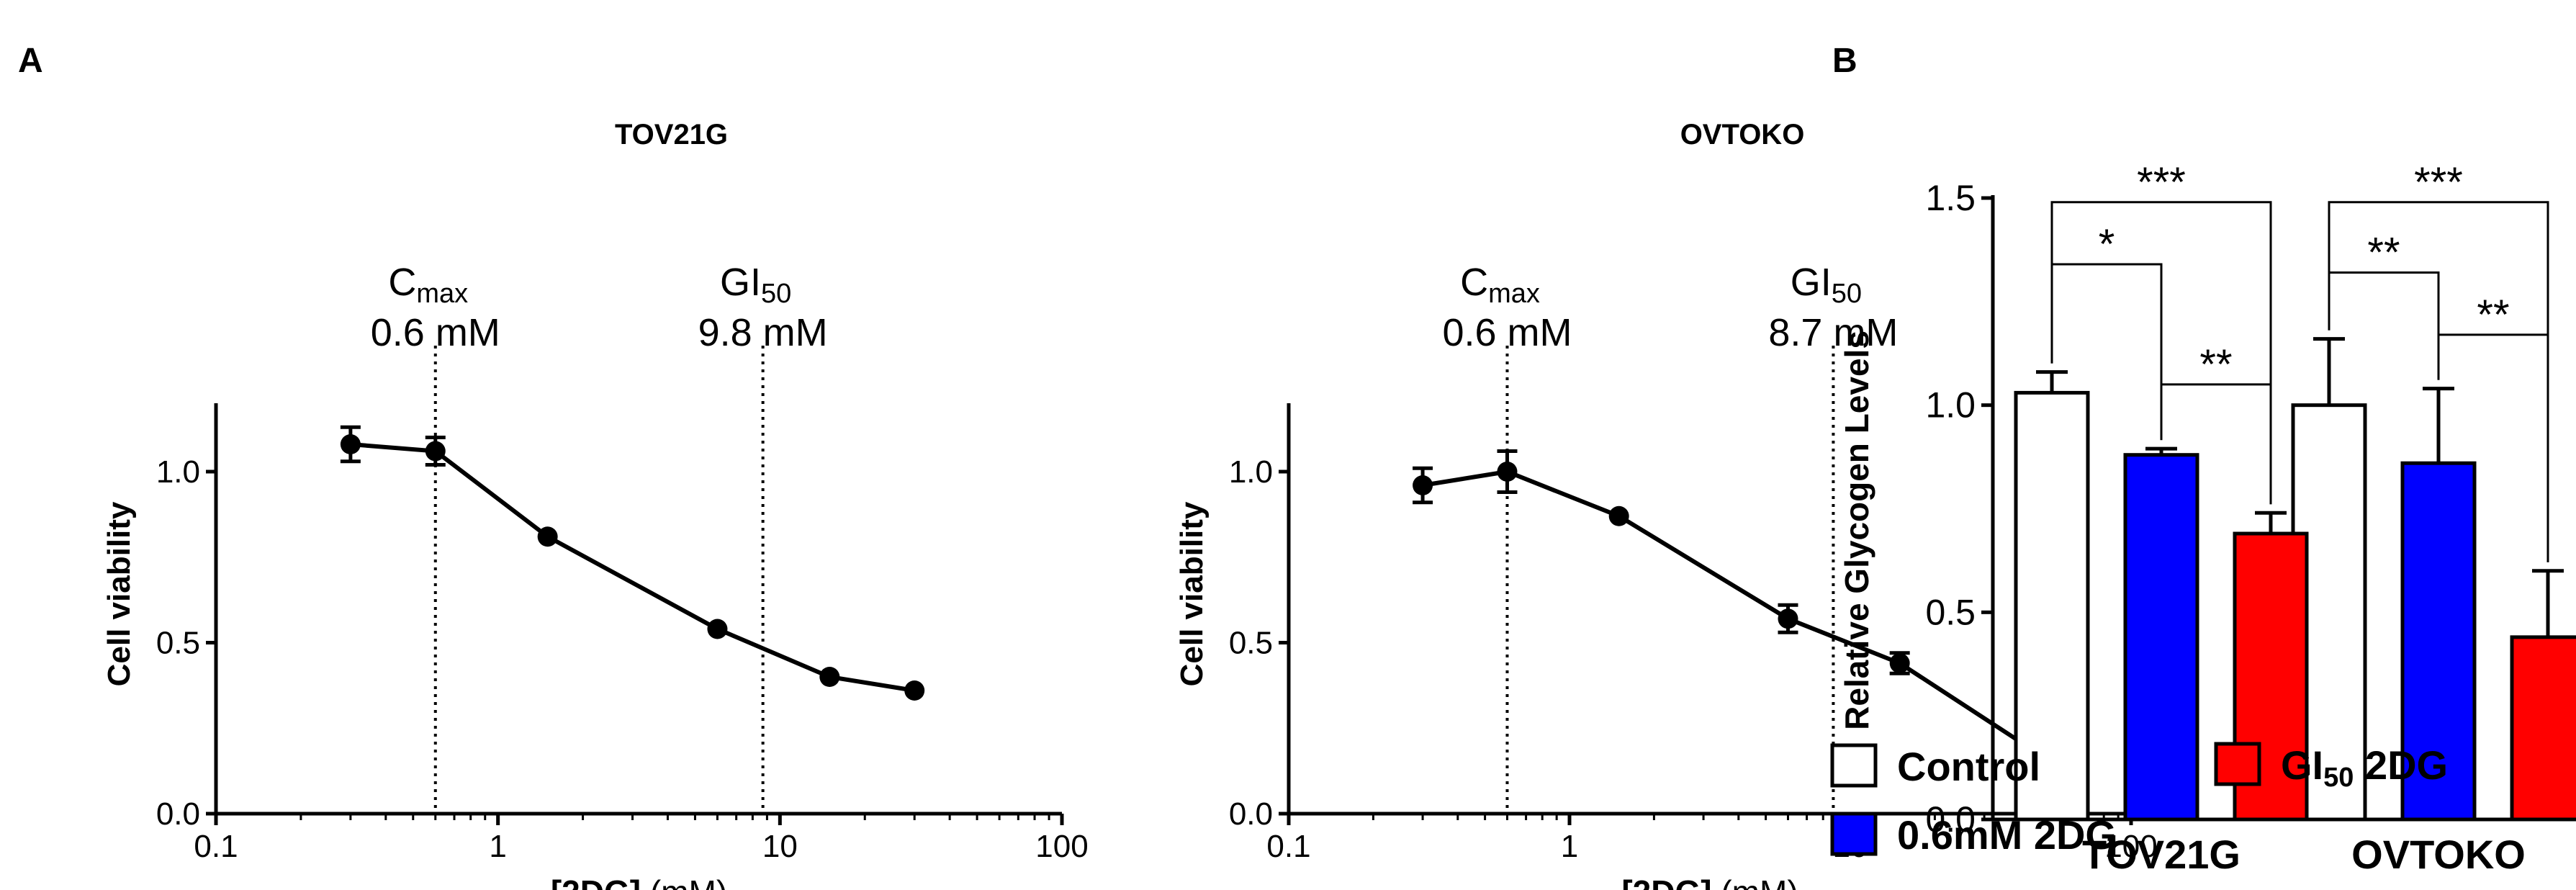 The height and width of the screenshot is (890, 2576). What do you see at coordinates (1969, 767) in the screenshot?
I see `legend-label: Control` at bounding box center [1969, 767].